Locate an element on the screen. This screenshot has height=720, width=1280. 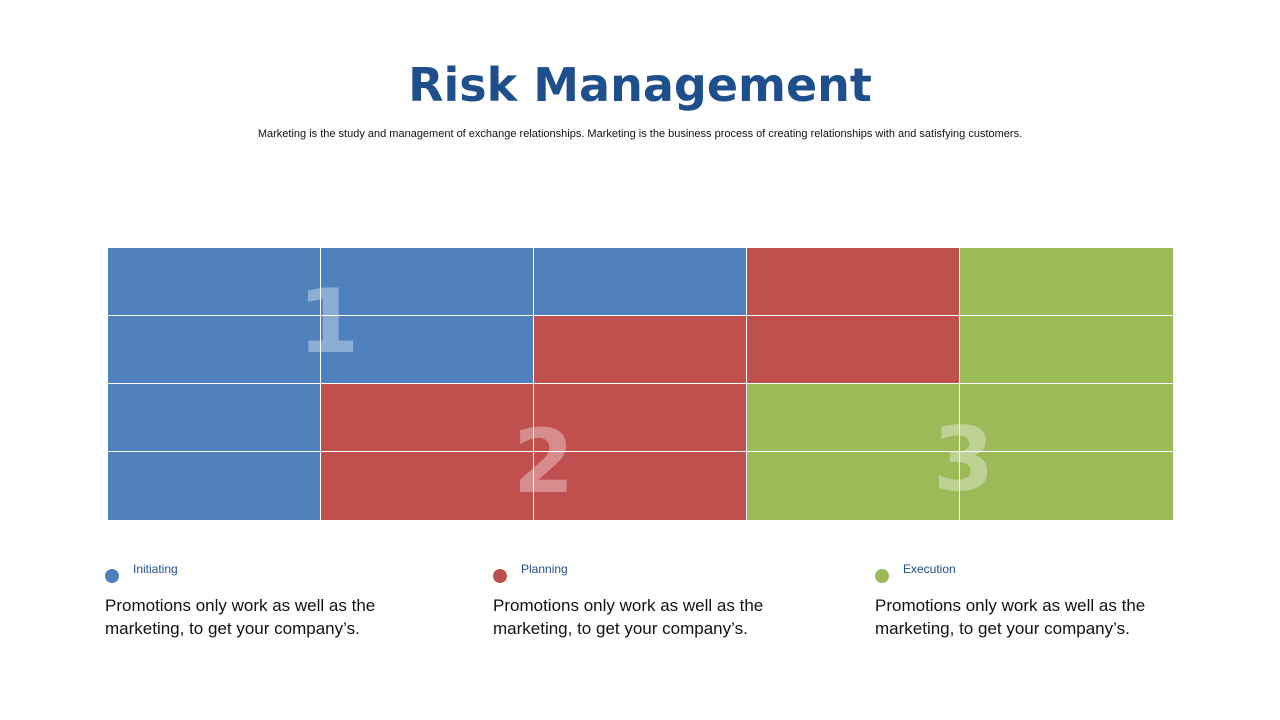
phase-number-3: 3 is located at coordinates (964, 459).